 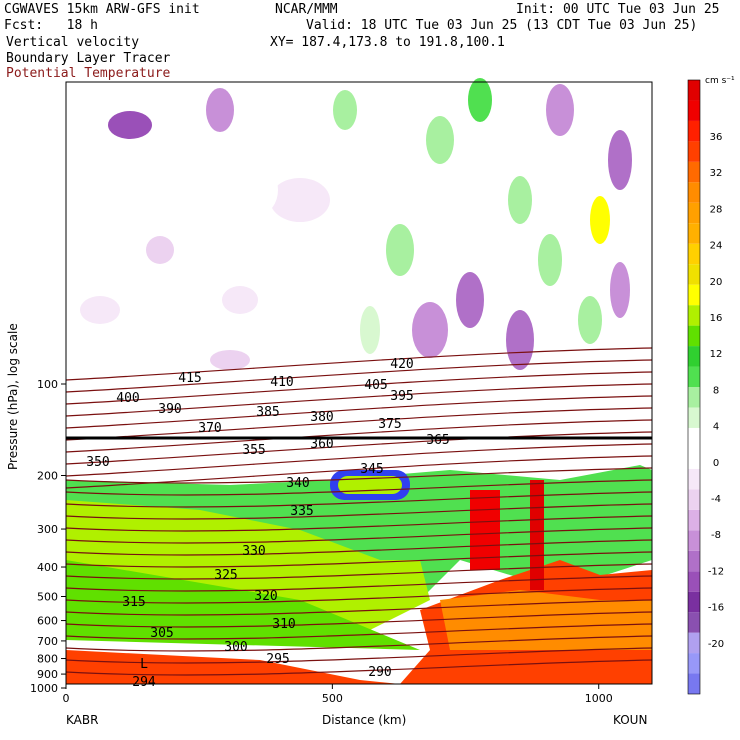 I want to click on center-label: NCAR/MMM, so click(x=306, y=9).